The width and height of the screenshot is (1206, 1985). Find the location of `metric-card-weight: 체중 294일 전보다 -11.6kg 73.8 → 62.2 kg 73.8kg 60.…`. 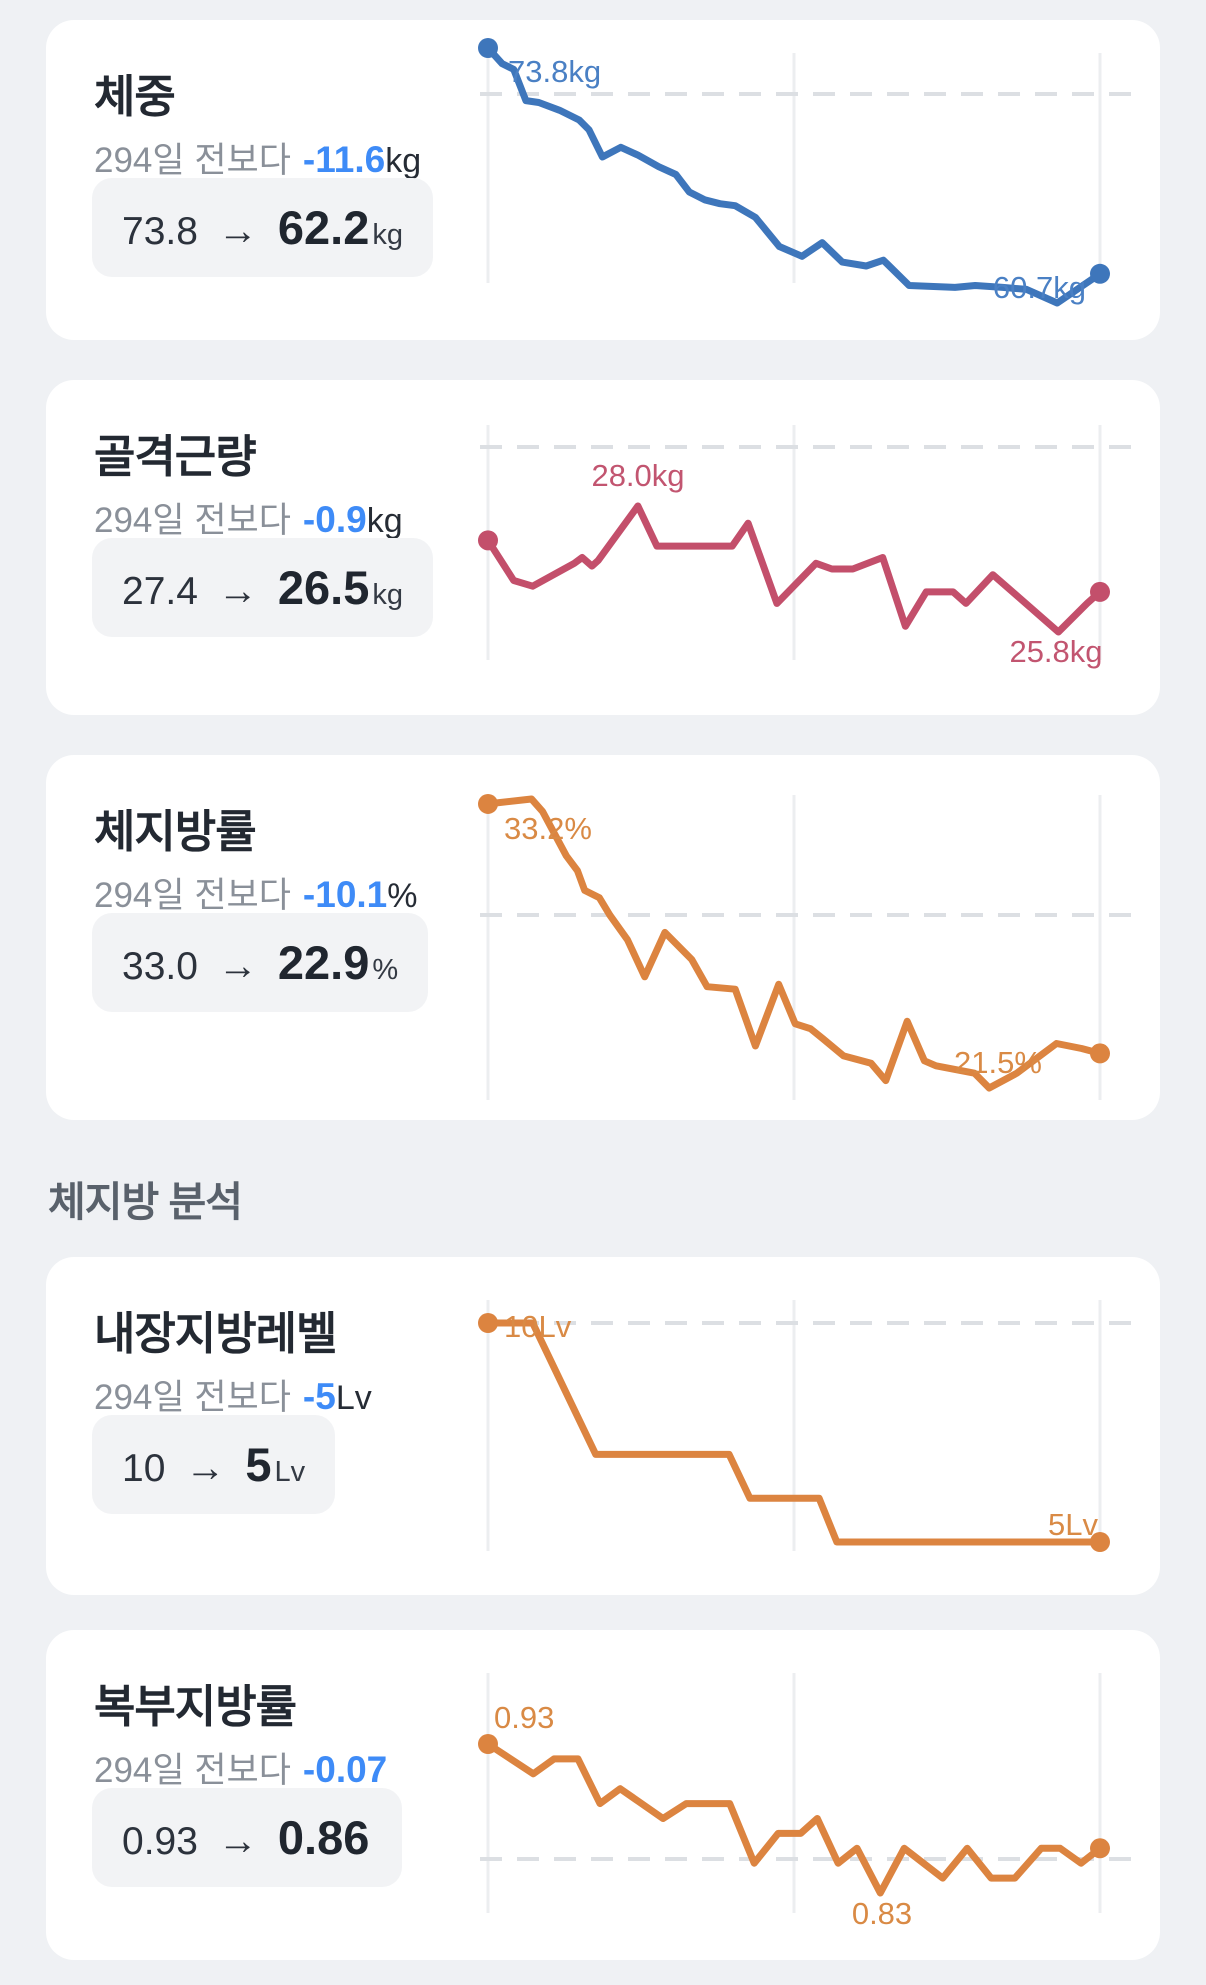

metric-card-weight: 체중 294일 전보다 -11.6kg 73.8 → 62.2 kg 73.8kg 60.… is located at coordinates (603, 180).